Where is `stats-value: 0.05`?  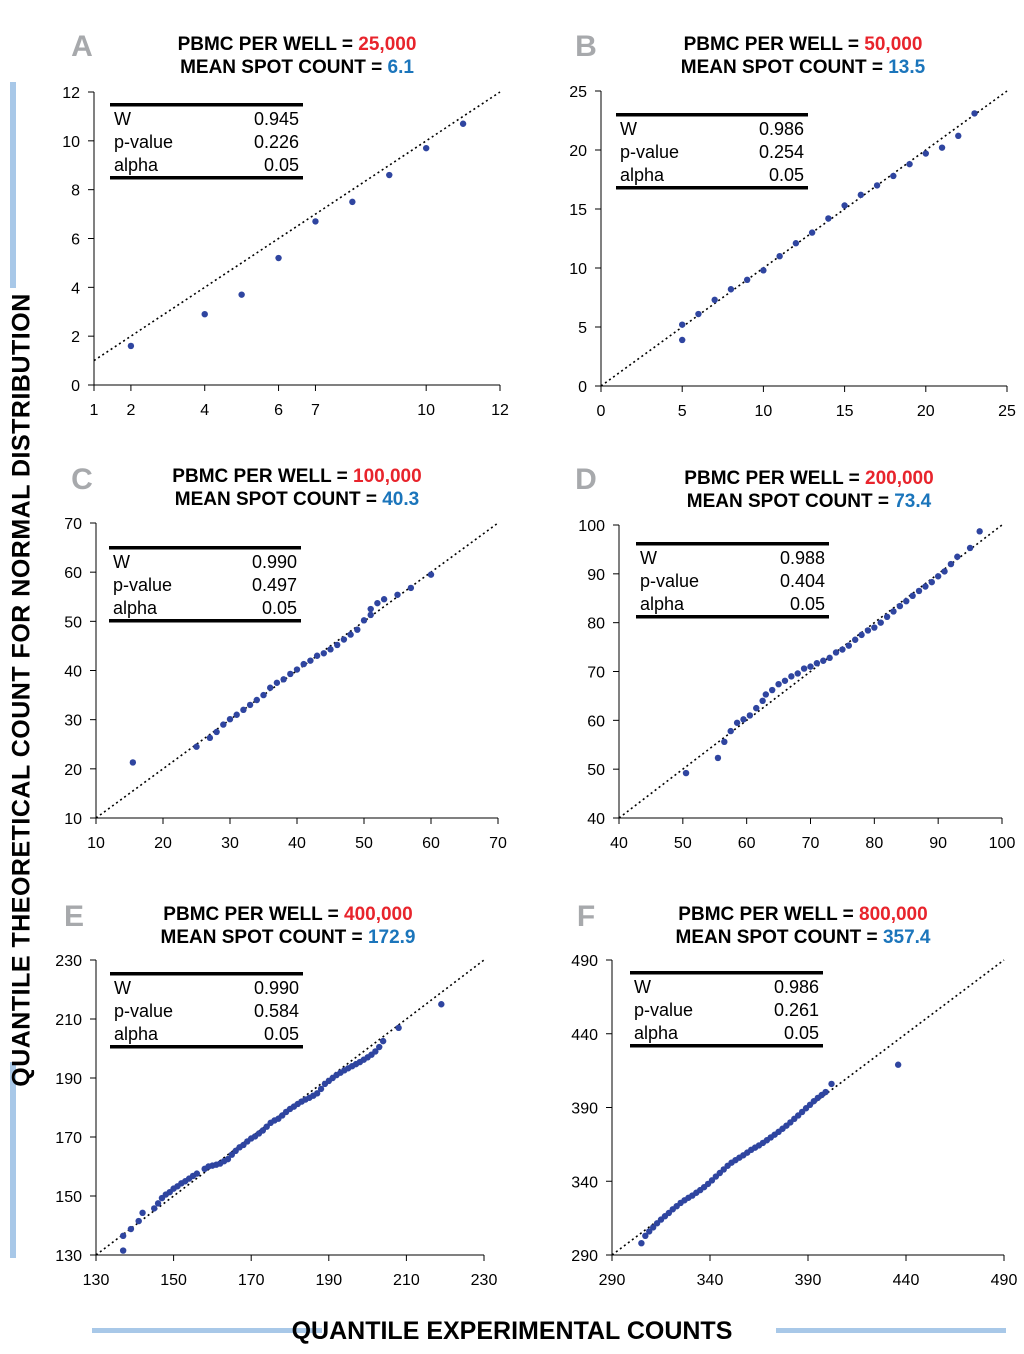
stats-value: 0.05 is located at coordinates (281, 1034).